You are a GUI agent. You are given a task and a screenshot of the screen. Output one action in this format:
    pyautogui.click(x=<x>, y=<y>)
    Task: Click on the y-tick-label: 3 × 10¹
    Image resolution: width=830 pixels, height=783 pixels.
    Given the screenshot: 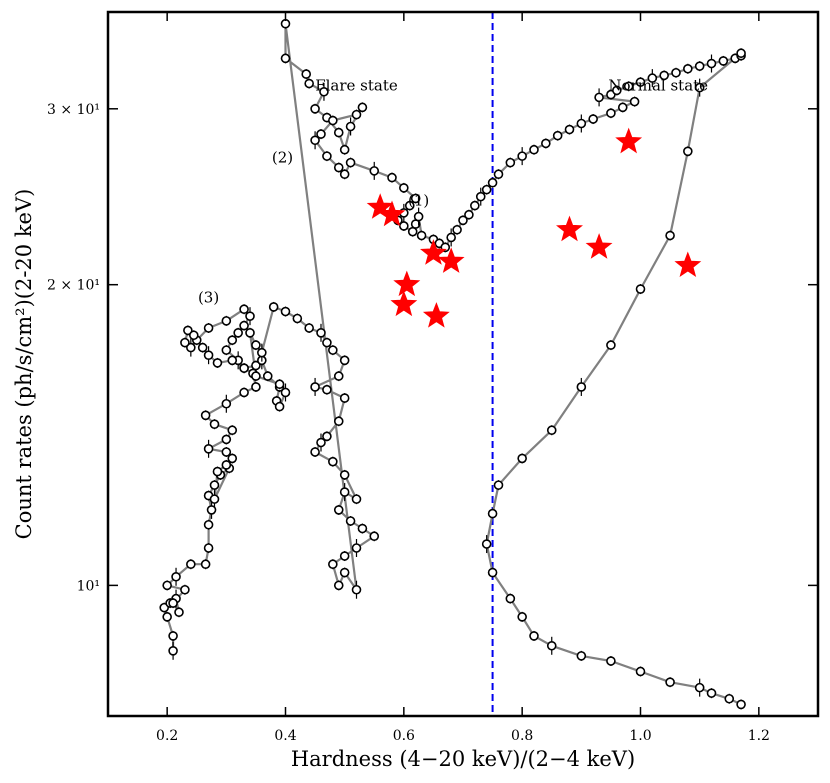 What is the action you would take?
    pyautogui.click(x=73, y=110)
    